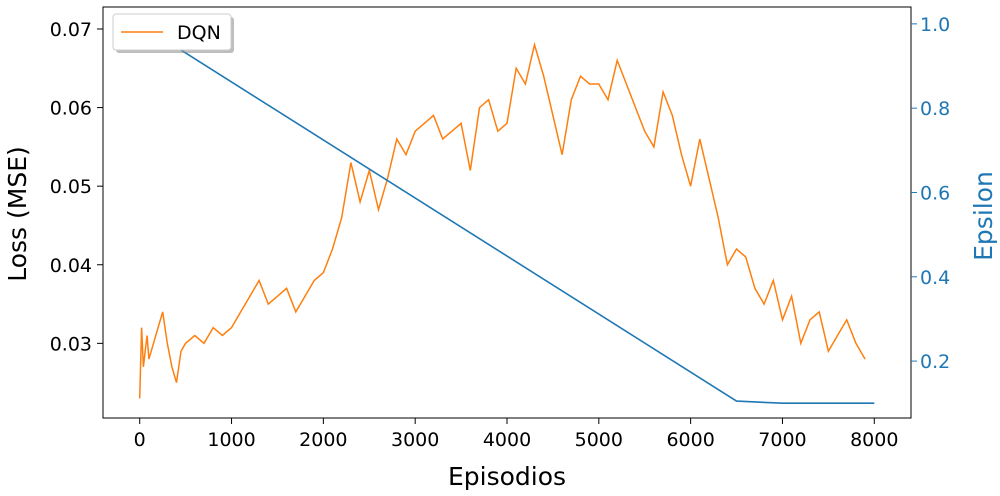 Image resolution: width=1000 pixels, height=496 pixels. I want to click on x-tick-label: 5000, so click(599, 440).